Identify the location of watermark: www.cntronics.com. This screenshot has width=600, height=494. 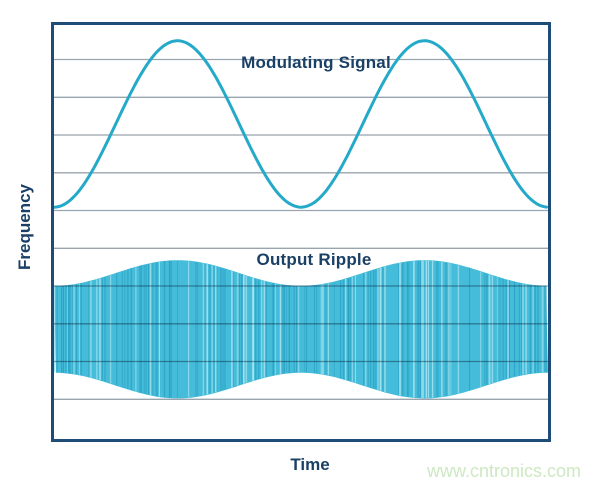
(503, 471).